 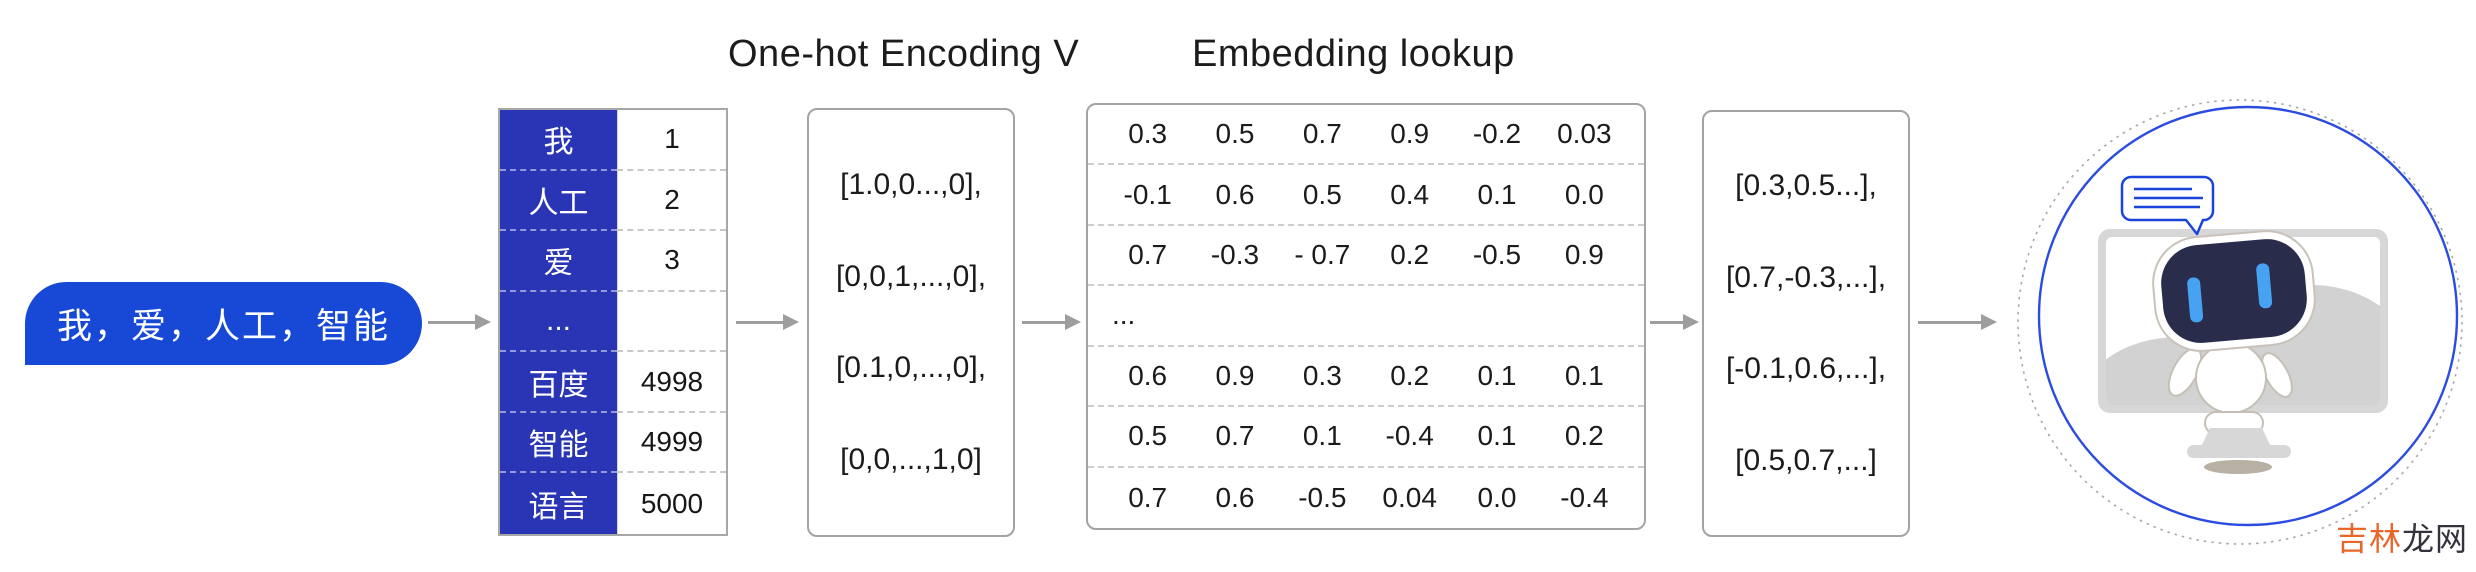 I want to click on onehot-vector: [0,0,1,...,0],, so click(x=911, y=276).